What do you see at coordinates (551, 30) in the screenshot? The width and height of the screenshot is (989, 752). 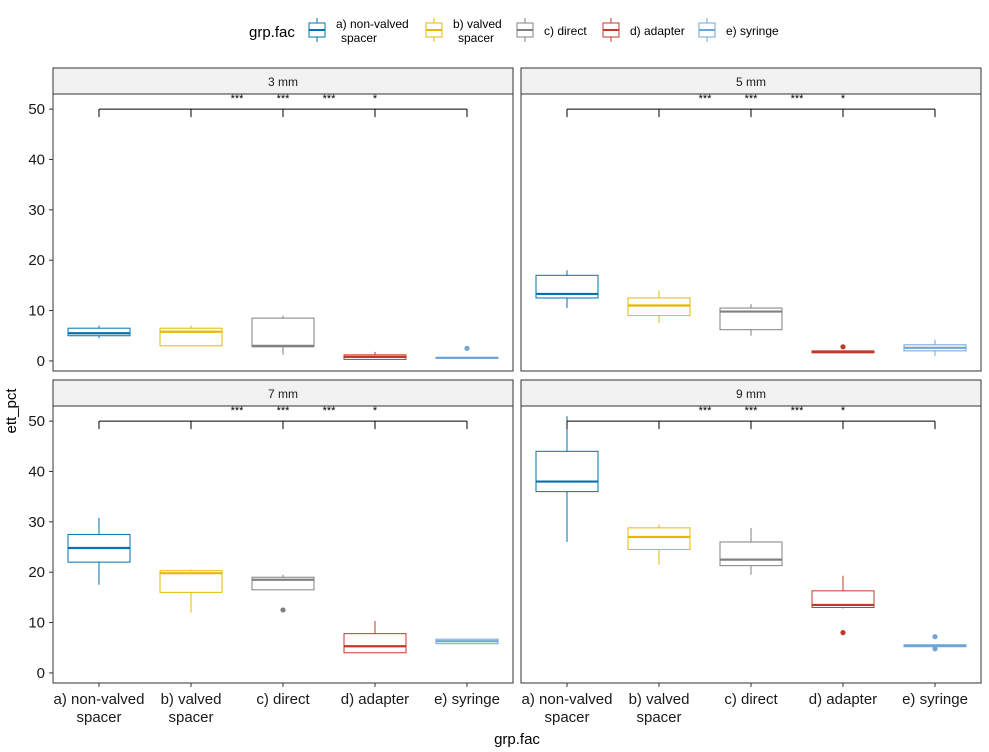 I see `legend-entry: c) direct` at bounding box center [551, 30].